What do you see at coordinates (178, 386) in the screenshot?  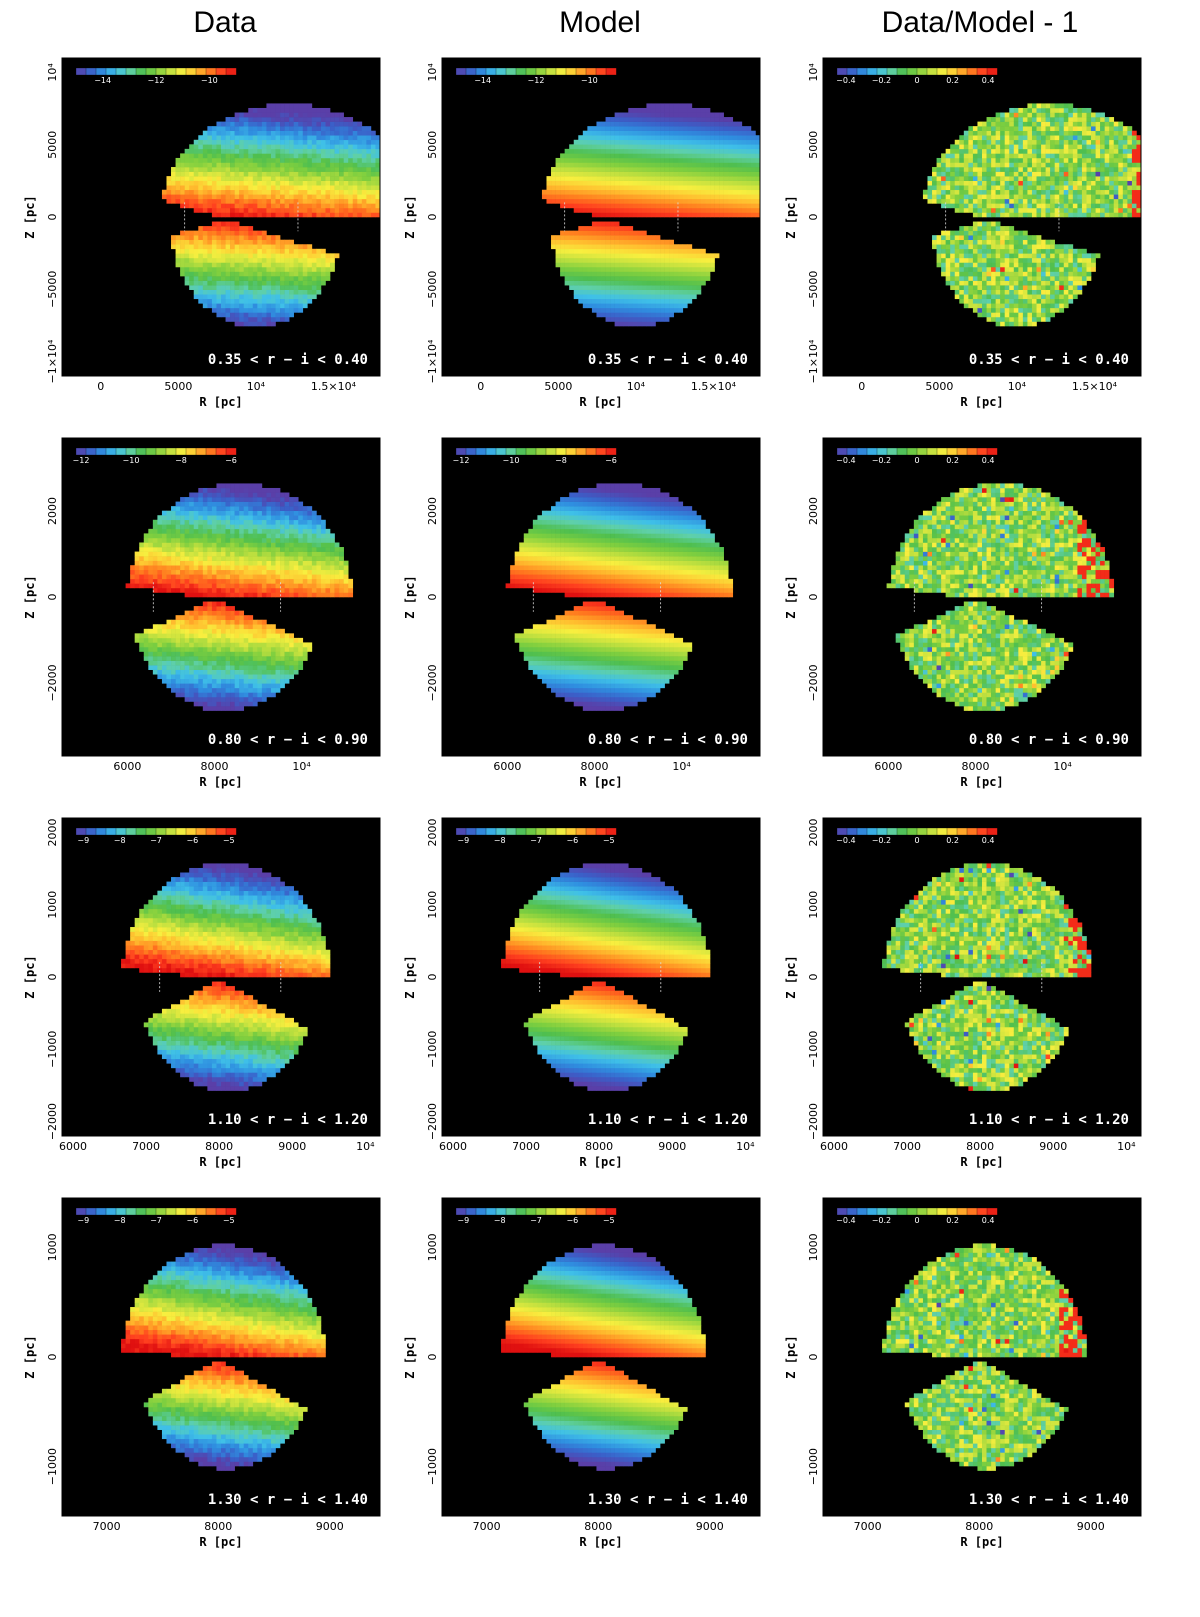 I see `x-tick-label: 5000` at bounding box center [178, 386].